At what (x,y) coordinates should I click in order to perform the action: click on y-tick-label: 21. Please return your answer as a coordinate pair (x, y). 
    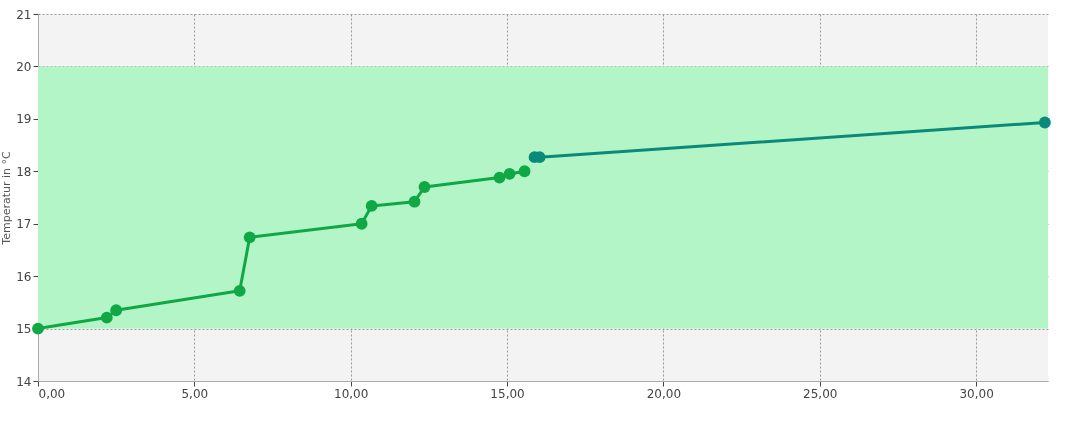
    Looking at the image, I should click on (24, 14).